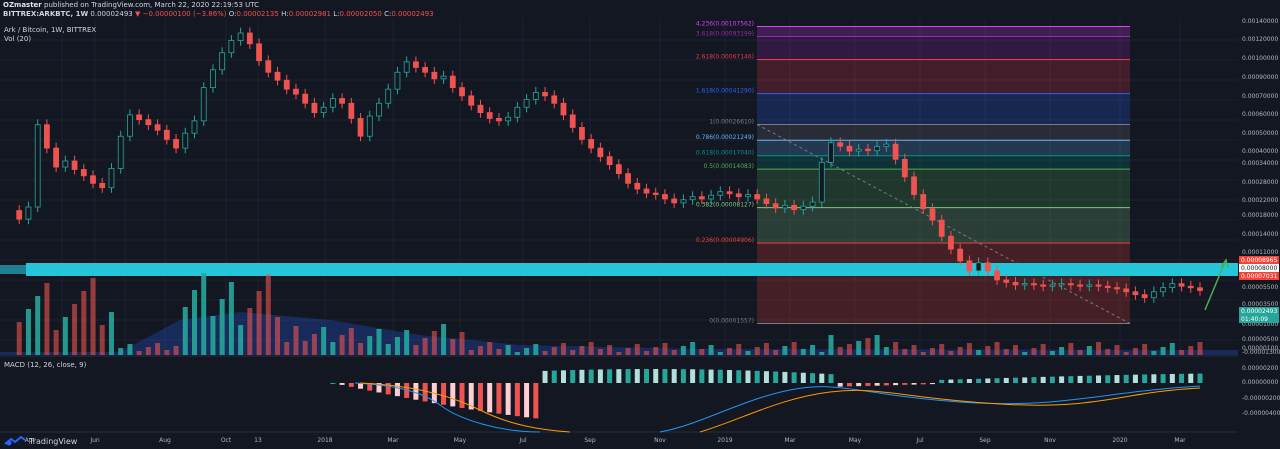 The image size is (1280, 449). Describe the element at coordinates (18, 39) in the screenshot. I see `volume-legend: Vol (20)` at that location.